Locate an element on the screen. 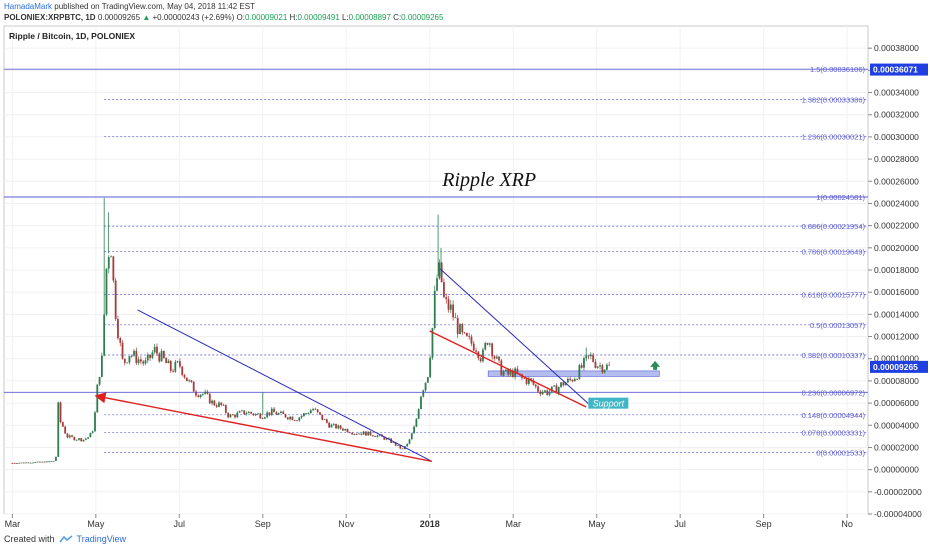 The height and width of the screenshot is (550, 932). y-tick-label: 0.00016000 is located at coordinates (896, 292).